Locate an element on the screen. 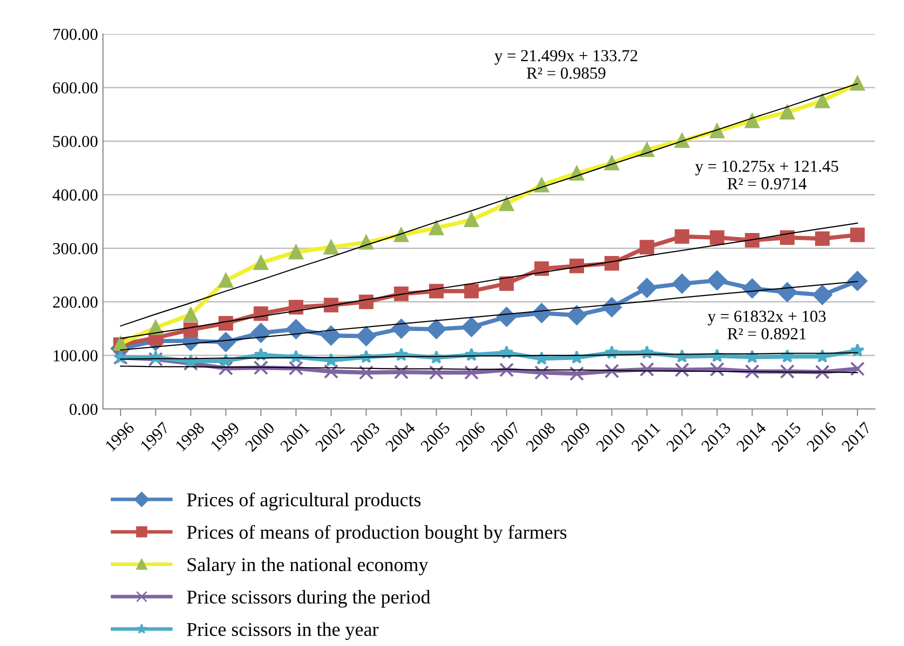  y-tick-label: 700.00 is located at coordinates (75, 34).